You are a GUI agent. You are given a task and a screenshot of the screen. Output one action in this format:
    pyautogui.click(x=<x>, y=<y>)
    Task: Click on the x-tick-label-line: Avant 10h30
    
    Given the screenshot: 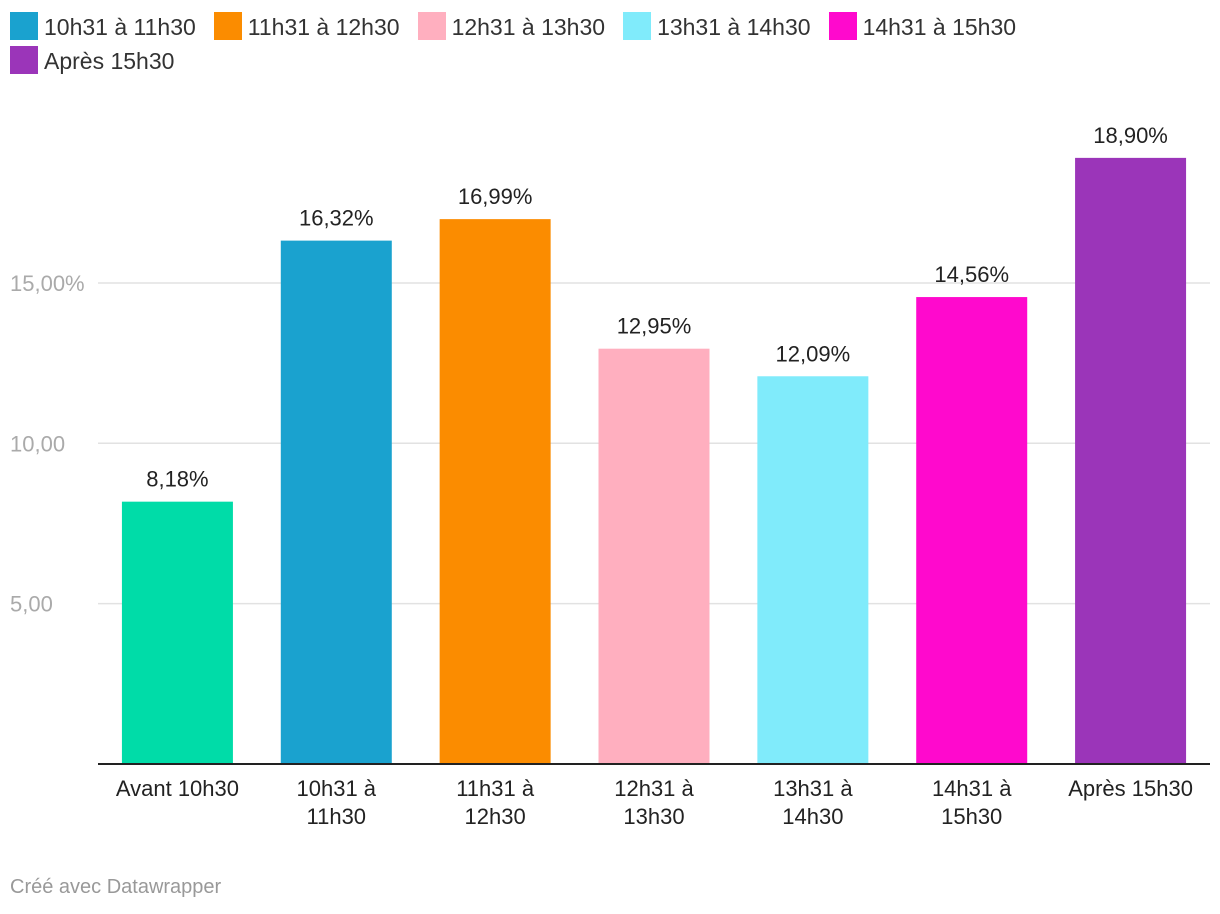 What is the action you would take?
    pyautogui.click(x=177, y=788)
    